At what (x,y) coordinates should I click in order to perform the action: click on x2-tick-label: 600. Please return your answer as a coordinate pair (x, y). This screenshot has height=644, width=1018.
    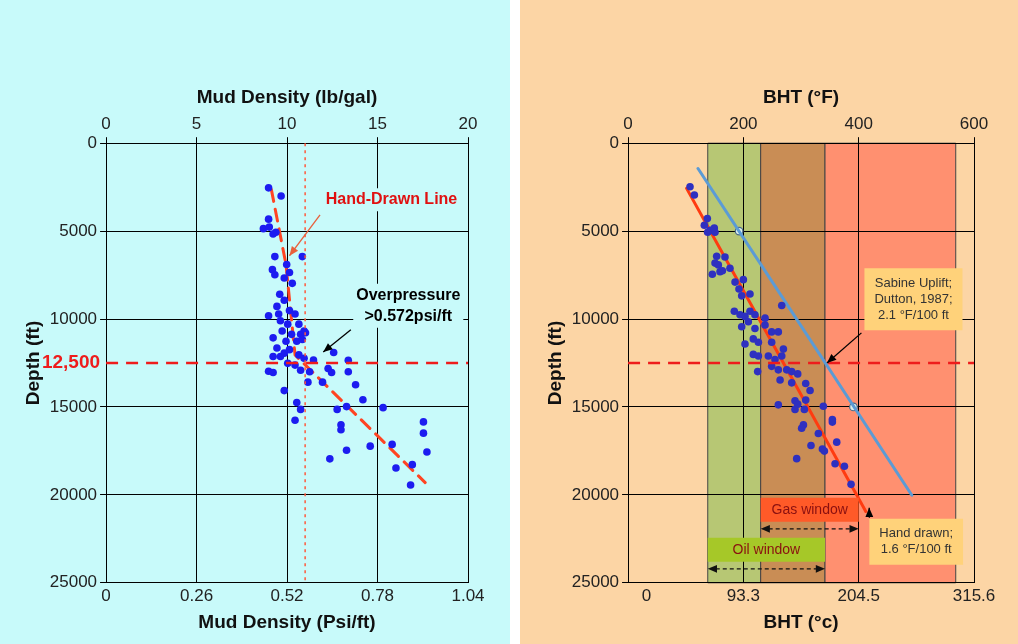
    Looking at the image, I should click on (974, 123).